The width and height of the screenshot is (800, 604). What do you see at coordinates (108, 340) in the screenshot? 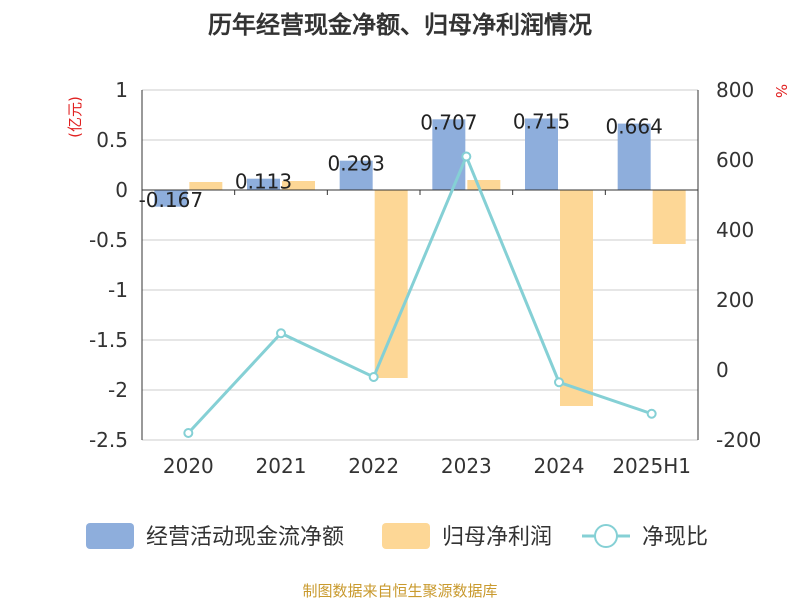
I see `y-left-tick-label: -1.5` at bounding box center [108, 340].